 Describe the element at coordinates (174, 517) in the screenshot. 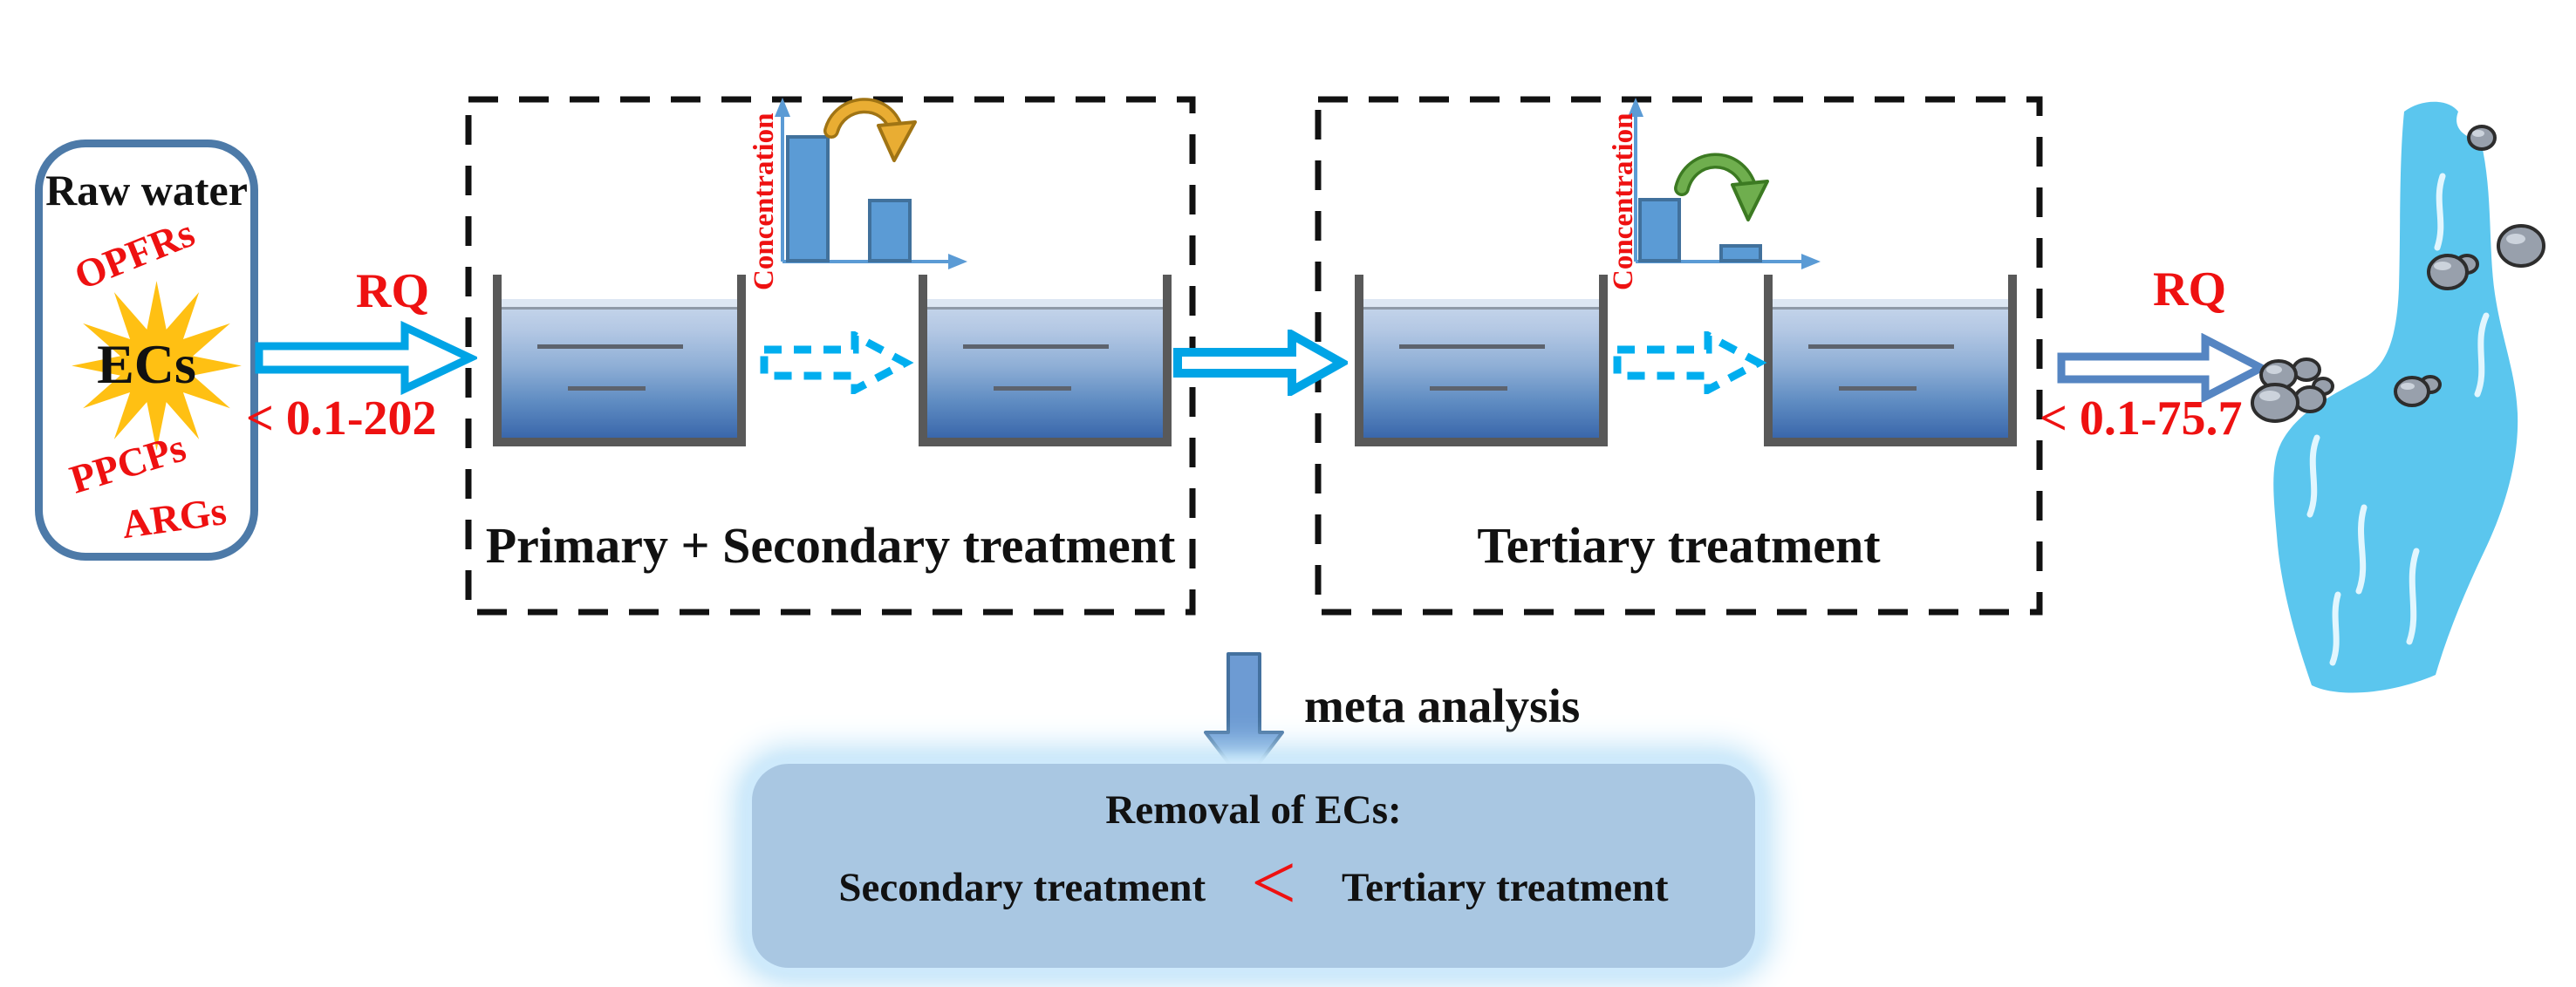

I see `contaminant-label-args: ARGs` at that location.